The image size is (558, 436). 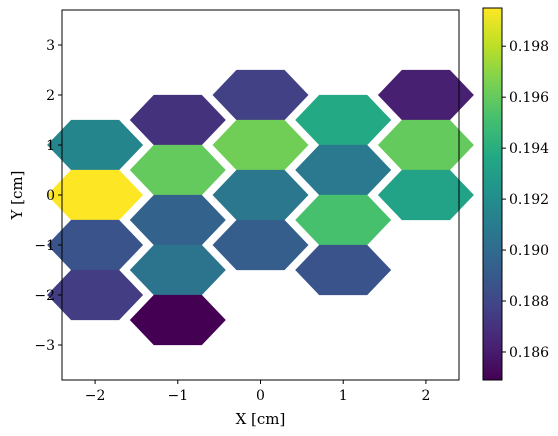 What do you see at coordinates (425, 396) in the screenshot?
I see `x-tick-label: 2` at bounding box center [425, 396].